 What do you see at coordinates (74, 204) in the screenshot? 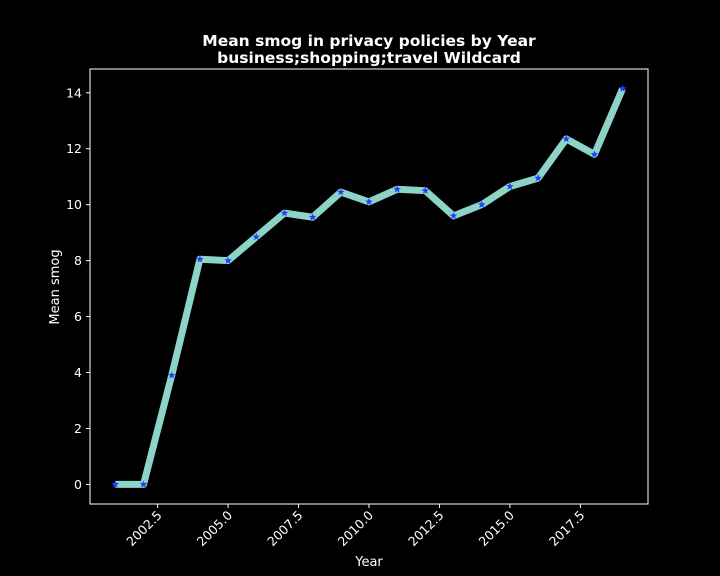
I see `y-tick-label: 10` at bounding box center [74, 204].